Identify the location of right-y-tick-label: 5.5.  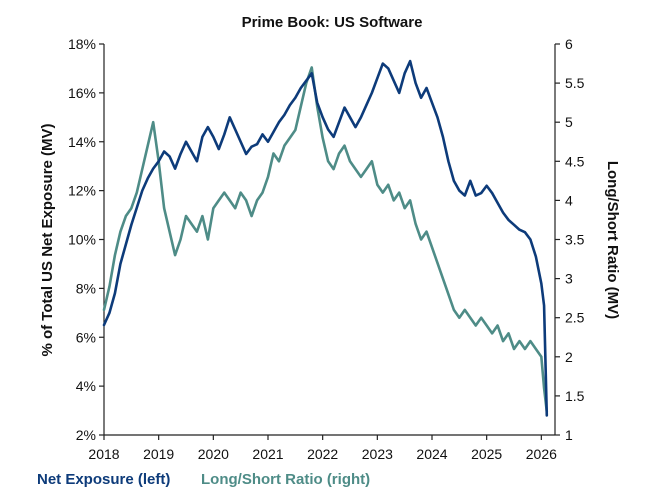
(575, 83).